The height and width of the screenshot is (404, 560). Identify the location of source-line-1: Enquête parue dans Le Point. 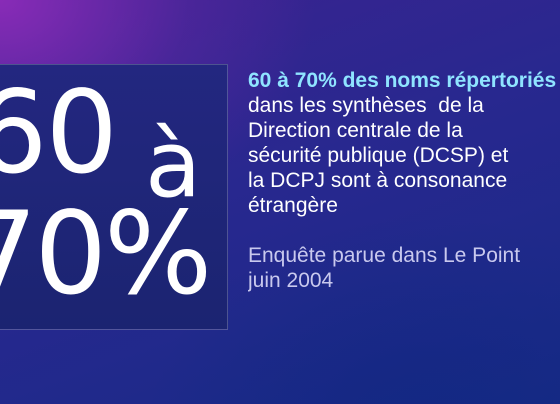
(384, 255).